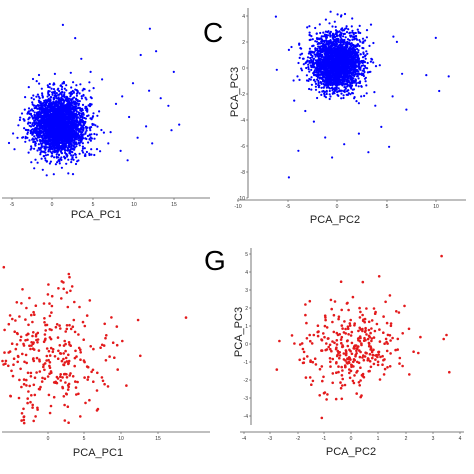  What do you see at coordinates (134, 205) in the screenshot?
I see `x-tick-label: 10` at bounding box center [134, 205].